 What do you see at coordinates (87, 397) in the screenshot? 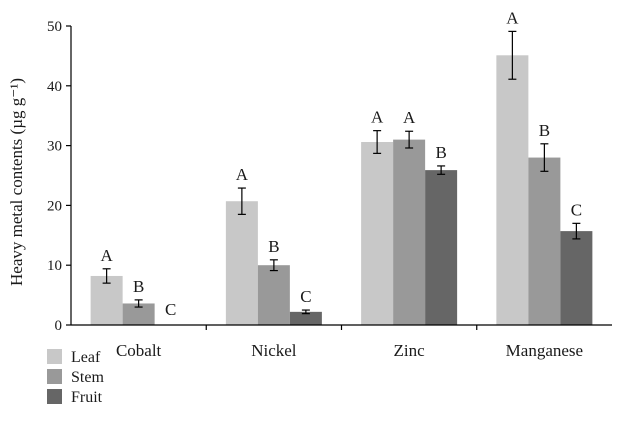
I see `legend-label: Fruit` at bounding box center [87, 397].